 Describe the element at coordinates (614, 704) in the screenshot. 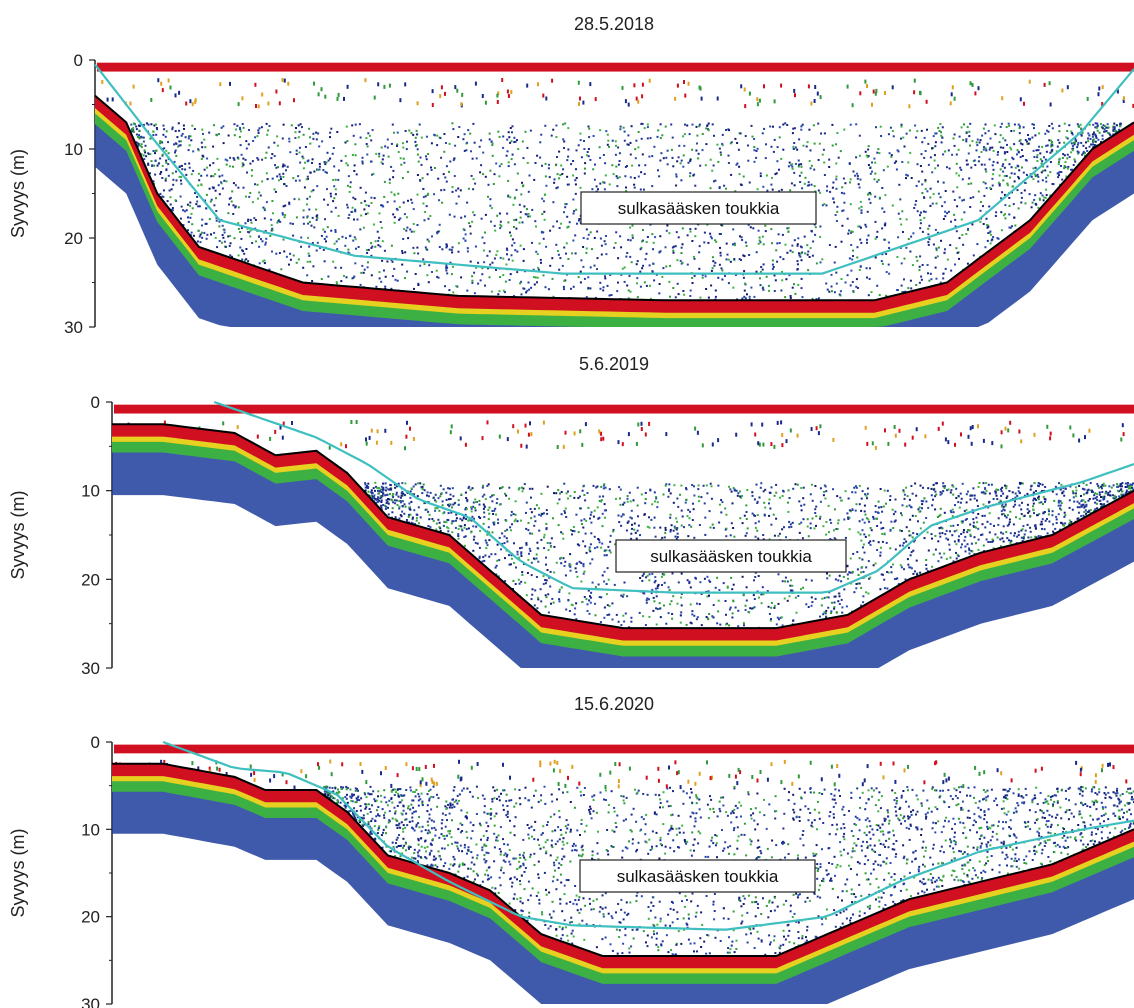

I see `panel-title: 15.6.2020` at that location.